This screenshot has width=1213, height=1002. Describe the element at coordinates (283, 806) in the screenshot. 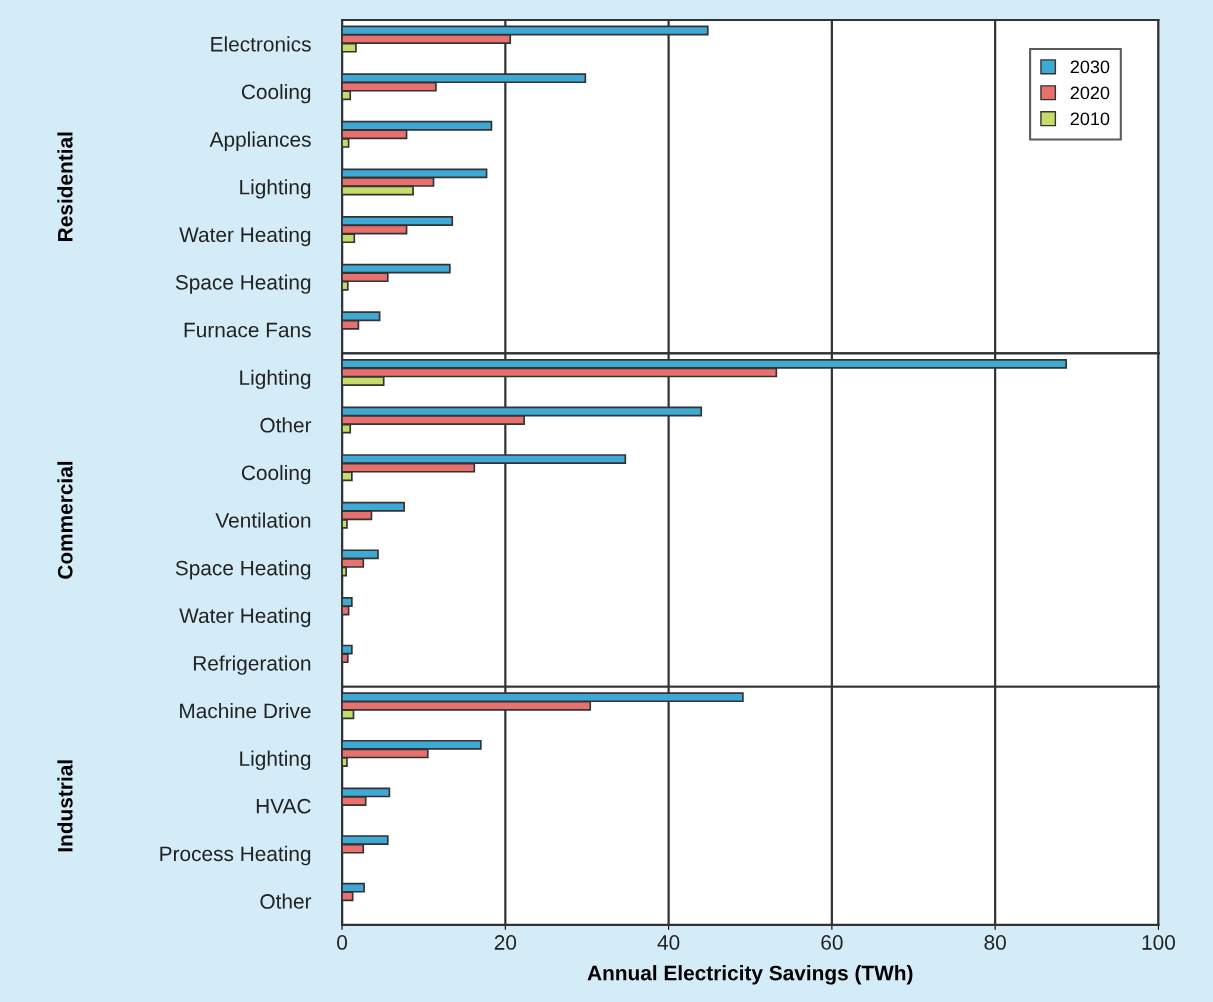

I see `y-tick-label: HVAC` at that location.